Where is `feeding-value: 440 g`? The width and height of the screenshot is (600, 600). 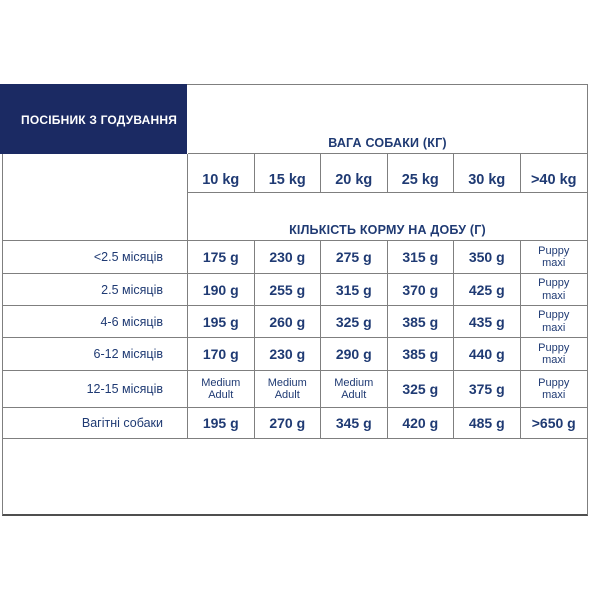 feeding-value: 440 g is located at coordinates (487, 354).